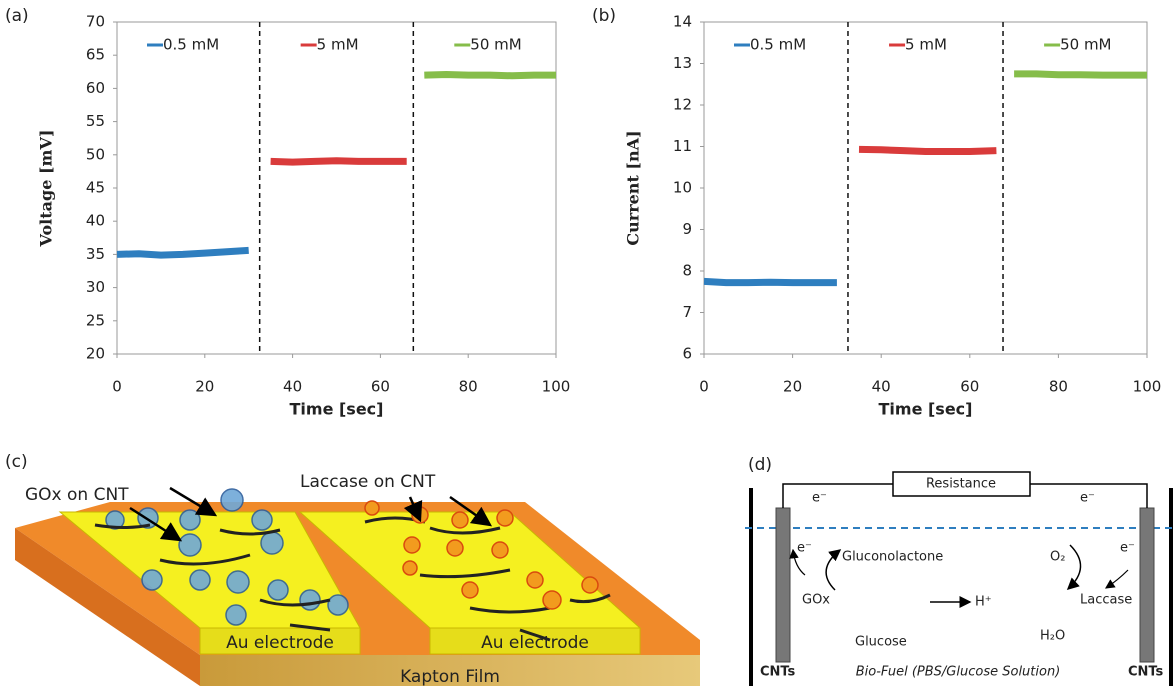  I want to click on panel-label: (a), so click(17, 16).